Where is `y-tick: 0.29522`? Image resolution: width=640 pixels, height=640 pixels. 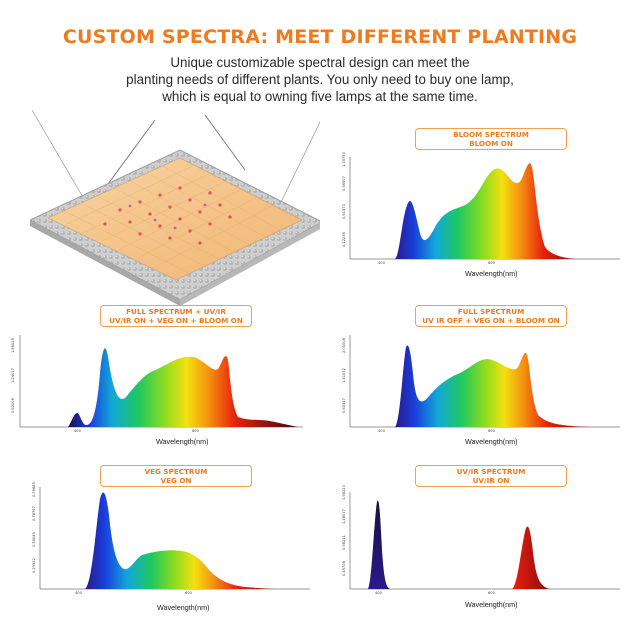
y-tick: 0.29522 is located at coordinates (34, 565).